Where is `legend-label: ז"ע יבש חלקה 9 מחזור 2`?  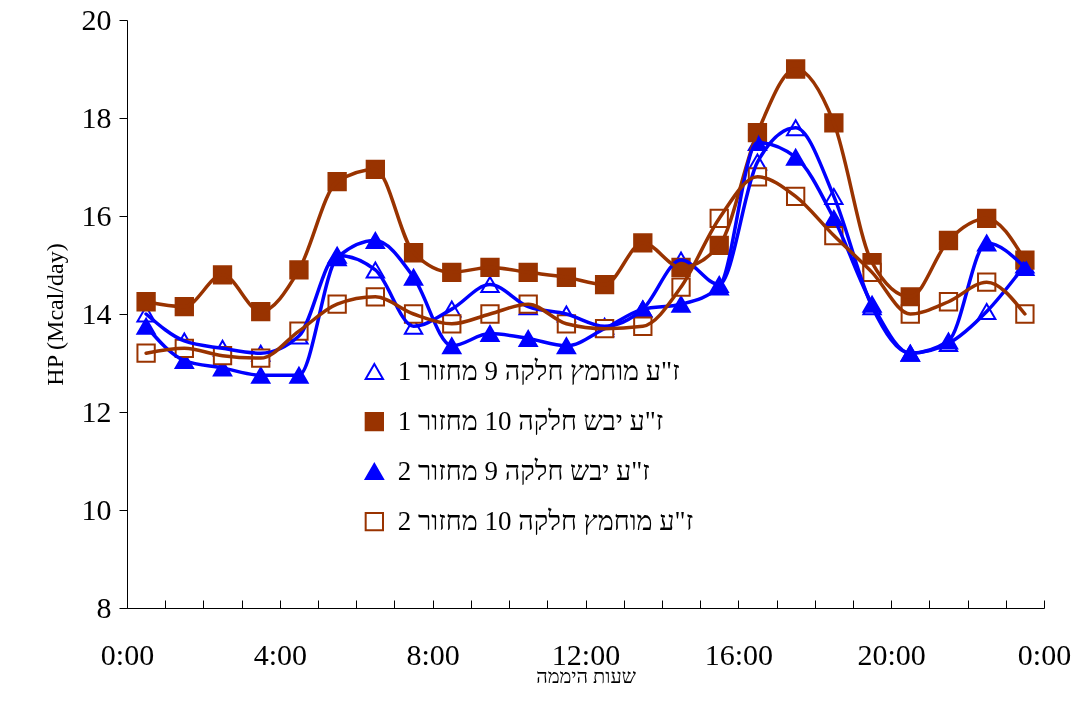 legend-label: ז"ע יבש חלקה 9 מחזור 2 is located at coordinates (523, 470).